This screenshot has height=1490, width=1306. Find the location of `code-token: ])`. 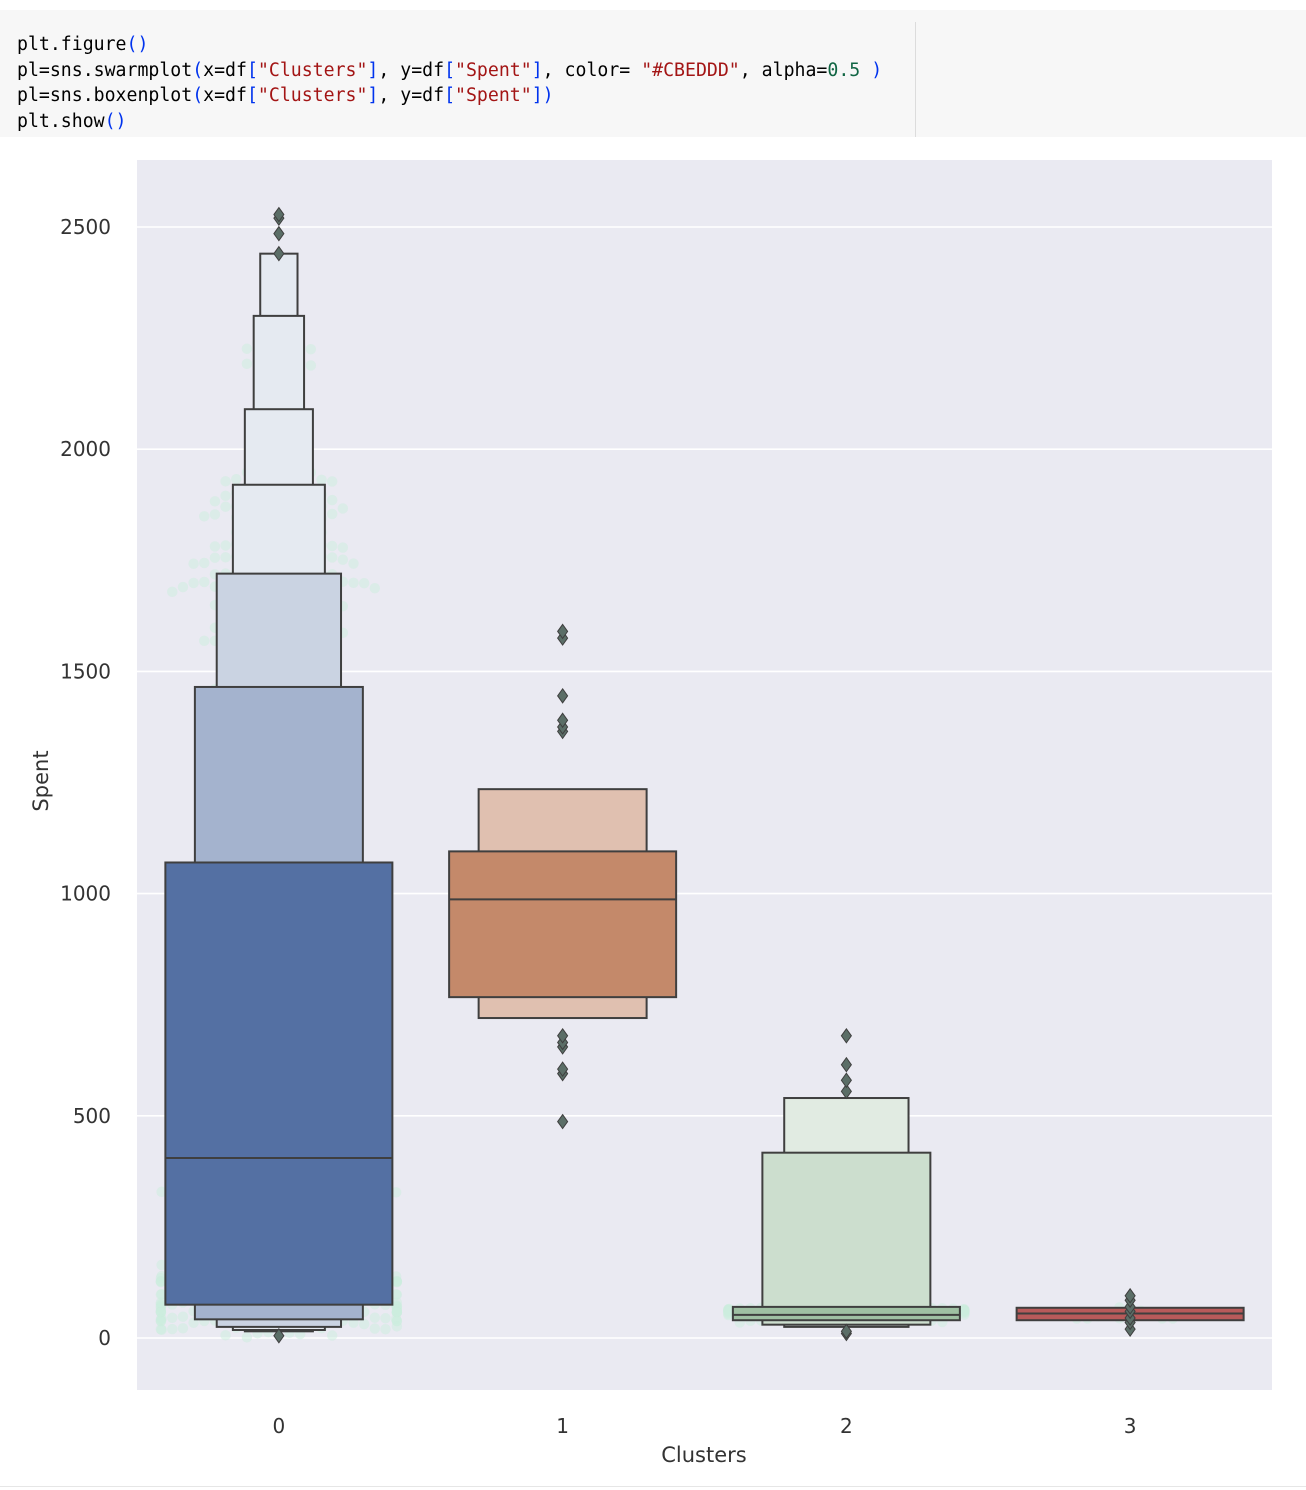

code-token: ]) is located at coordinates (542, 95).